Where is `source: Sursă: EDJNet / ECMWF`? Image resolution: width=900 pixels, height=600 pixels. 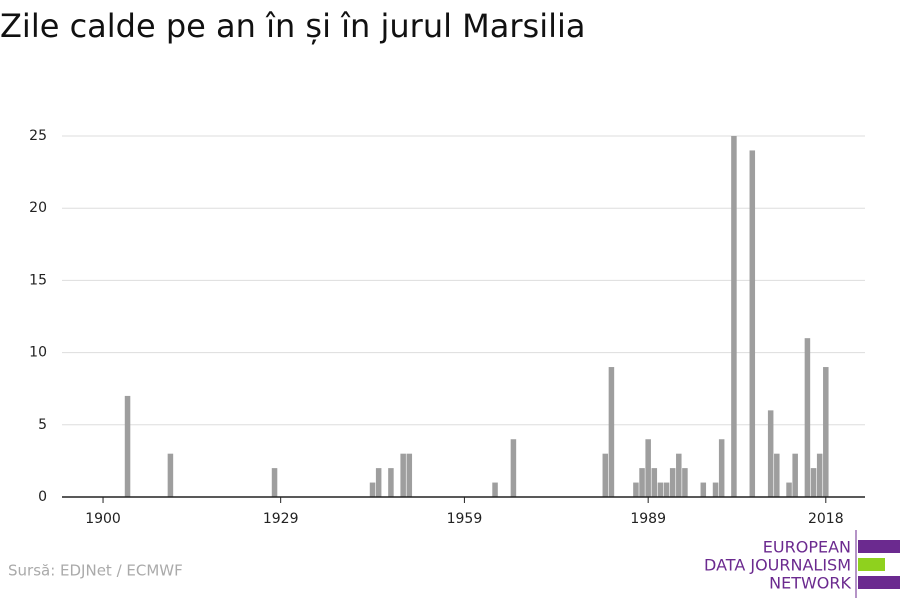 source: Sursă: EDJNet / ECMWF is located at coordinates (95, 571).